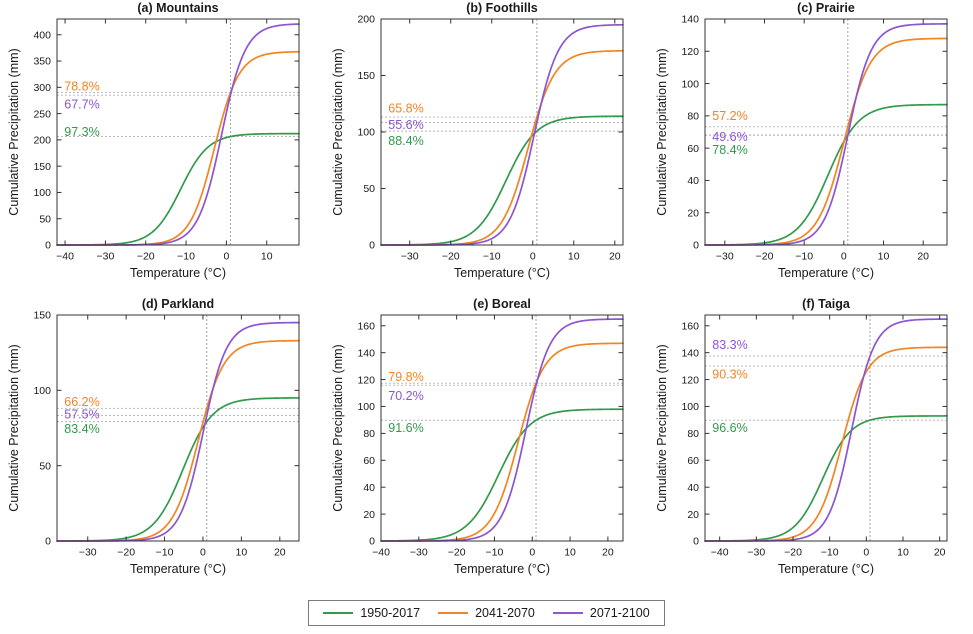  I want to click on legend-label-1950-2017: 1950-2017, so click(390, 613).